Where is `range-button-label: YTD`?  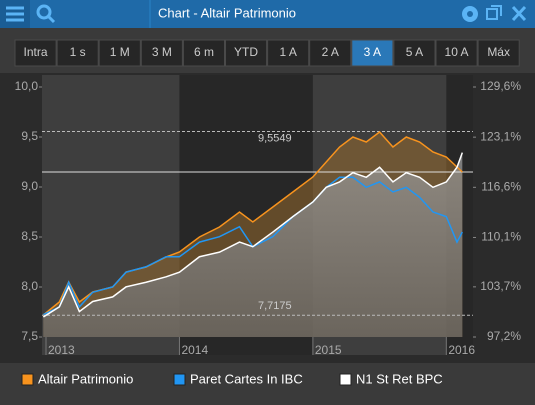
range-button-label: YTD is located at coordinates (246, 52).